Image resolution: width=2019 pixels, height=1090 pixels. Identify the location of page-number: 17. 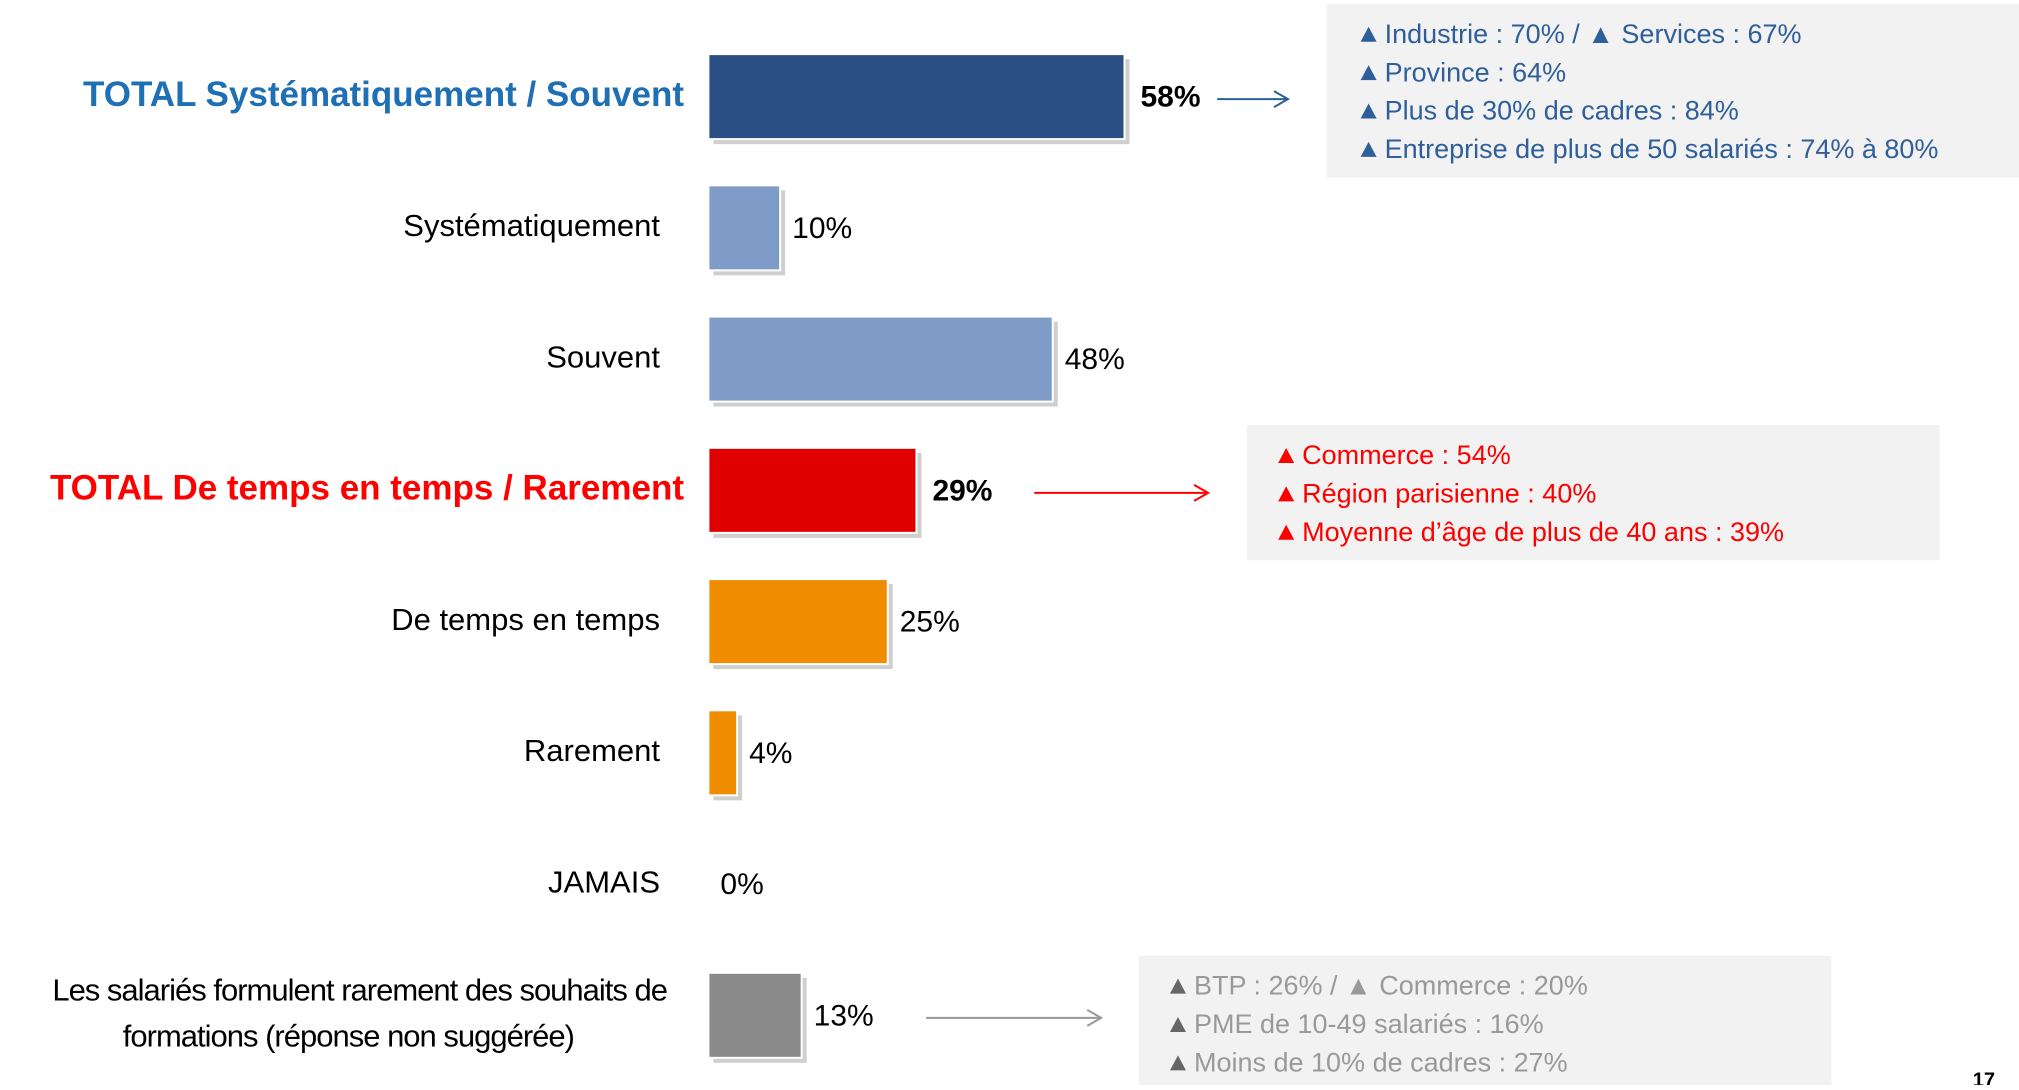
(1984, 1077).